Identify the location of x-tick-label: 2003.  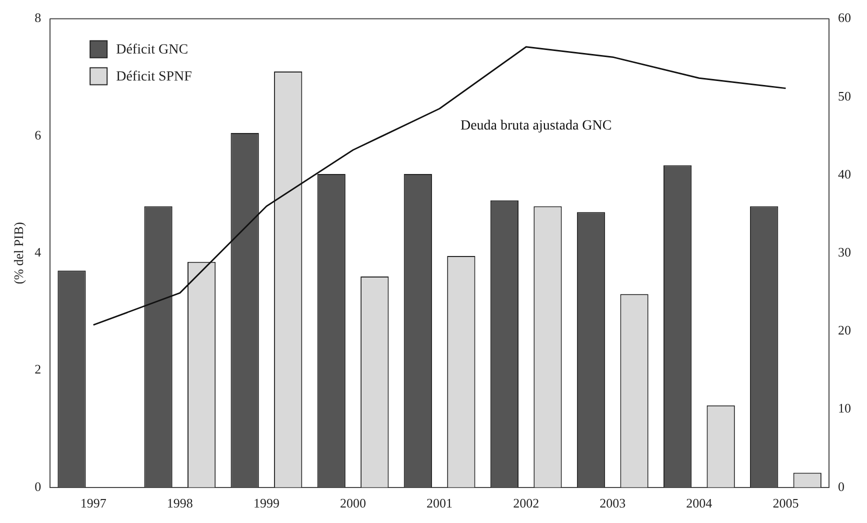
(613, 503).